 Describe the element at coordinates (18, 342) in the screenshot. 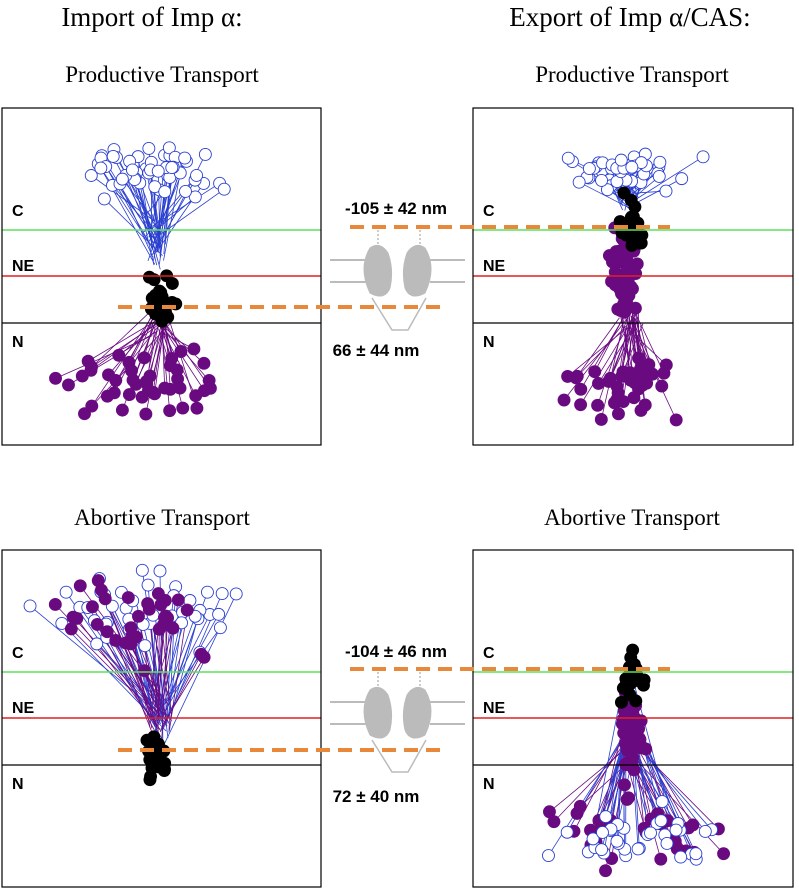

I see `region-label: N` at that location.